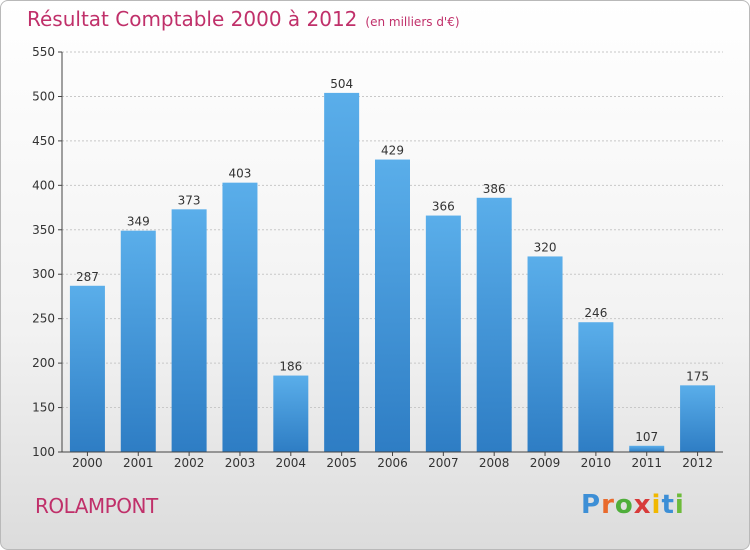 The width and height of the screenshot is (750, 550). What do you see at coordinates (596, 463) in the screenshot?
I see `x-tick-label: 2010` at bounding box center [596, 463].